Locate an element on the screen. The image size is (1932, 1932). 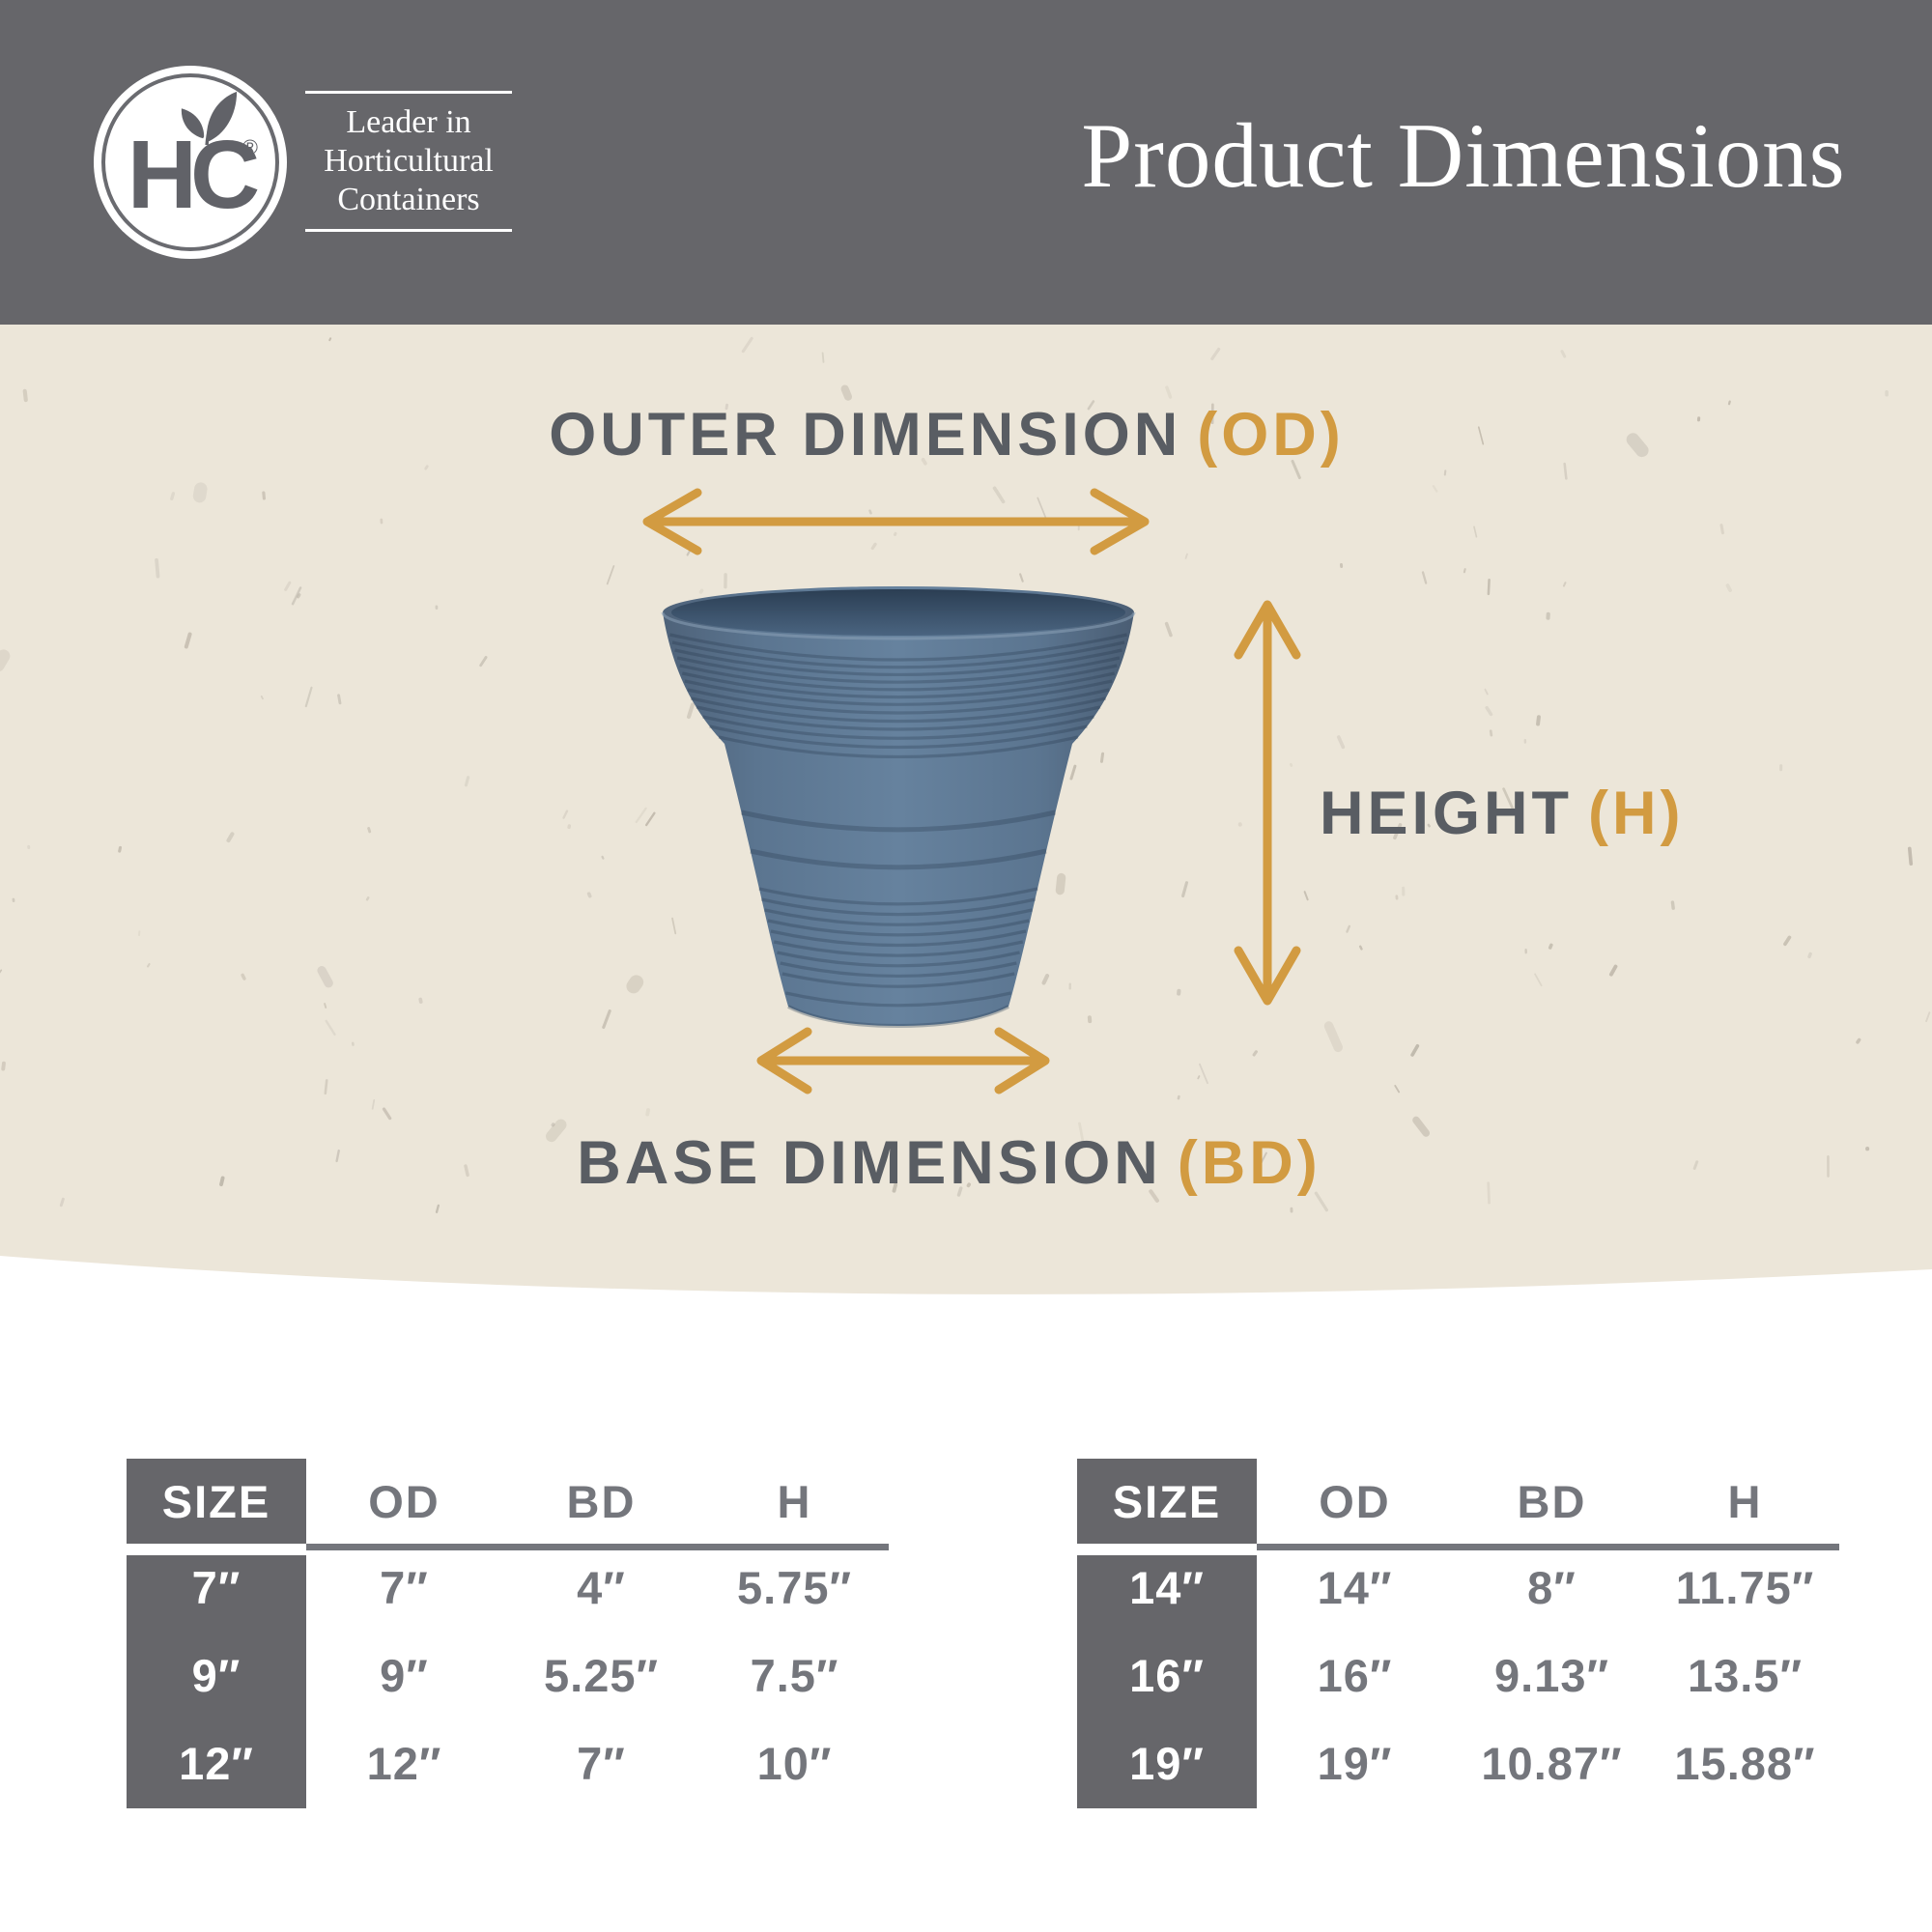
page-title: Product Dimensions is located at coordinates (1463, 155).